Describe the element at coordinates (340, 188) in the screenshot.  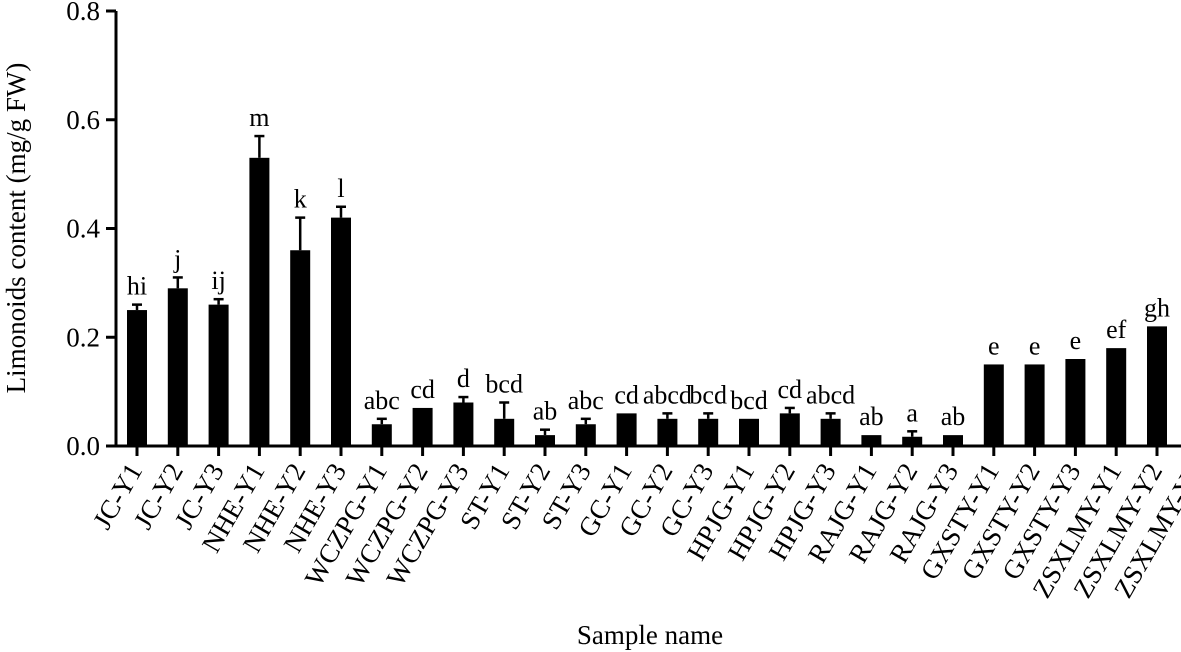
I see `significance-label: l` at that location.